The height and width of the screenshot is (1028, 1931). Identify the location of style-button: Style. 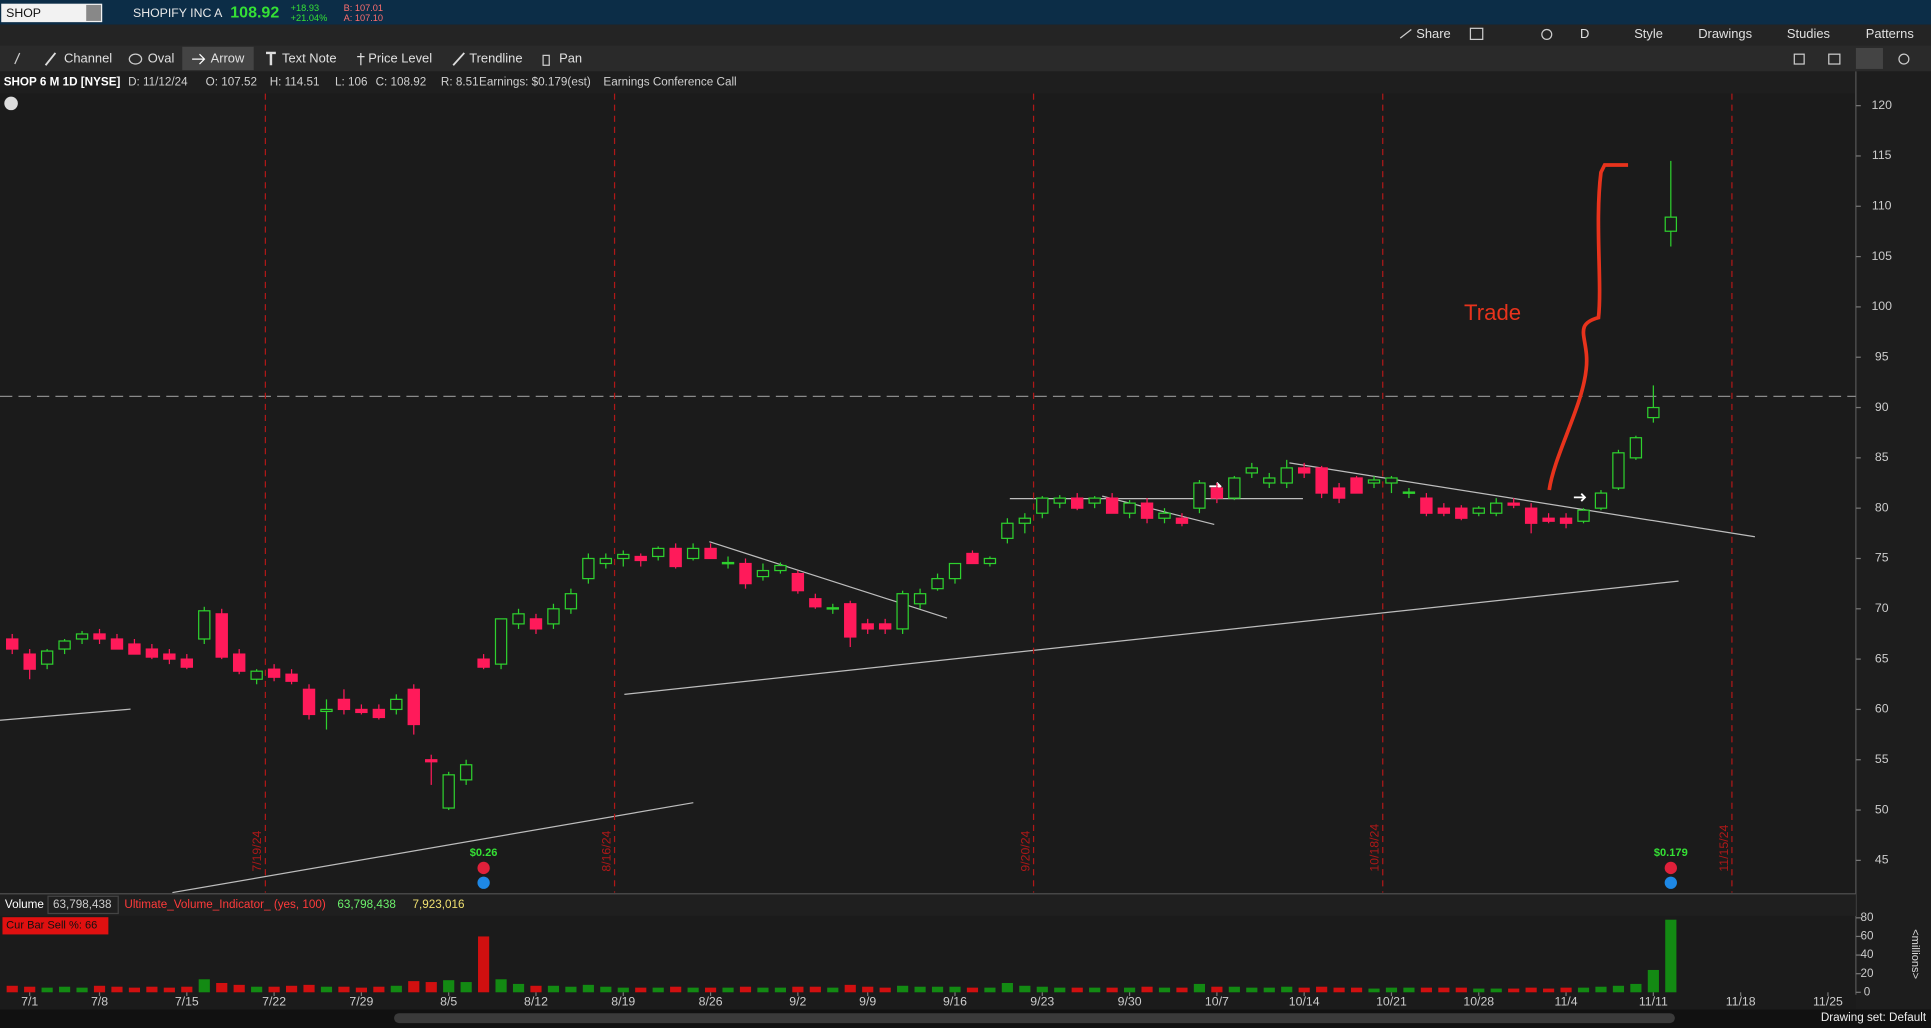
(1648, 33).